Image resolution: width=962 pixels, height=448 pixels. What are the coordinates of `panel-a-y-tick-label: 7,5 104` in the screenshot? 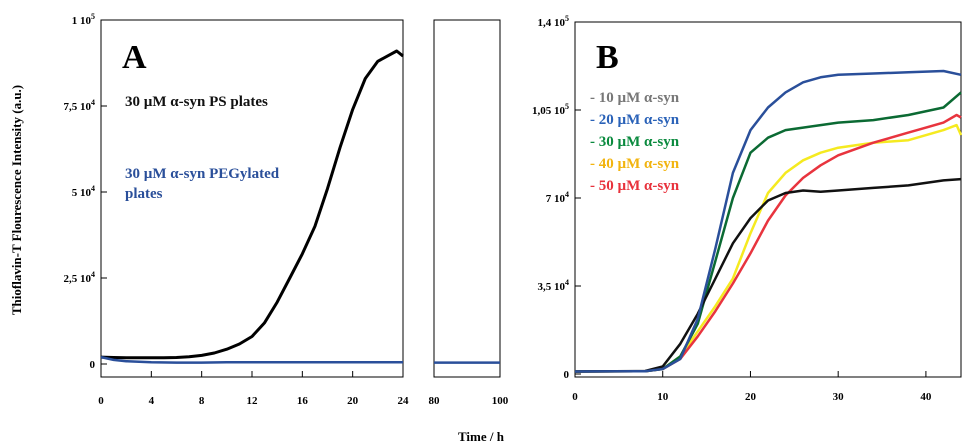 It's located at (80, 105).